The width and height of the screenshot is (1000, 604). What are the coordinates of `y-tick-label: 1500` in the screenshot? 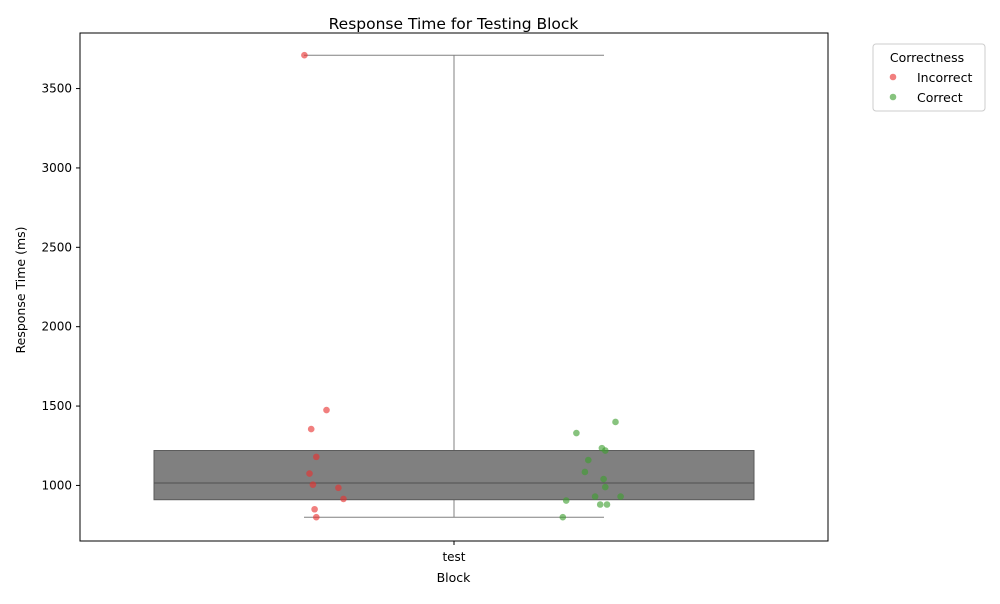 It's located at (56, 406).